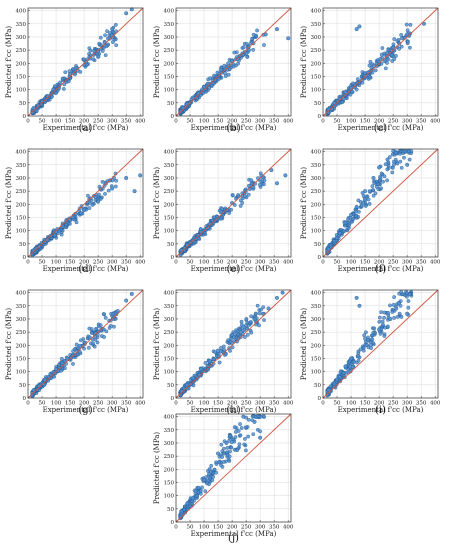  I want to click on x-tick-label: 250, so click(98, 404).